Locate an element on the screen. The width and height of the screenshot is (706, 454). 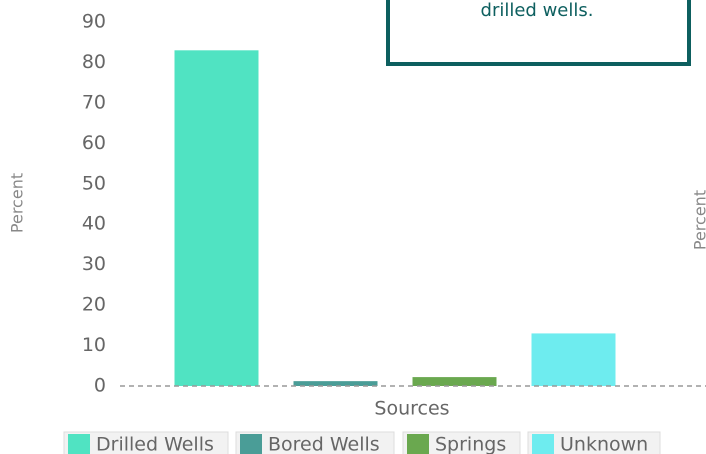
annotation: drilled wells. is located at coordinates (537, 10).